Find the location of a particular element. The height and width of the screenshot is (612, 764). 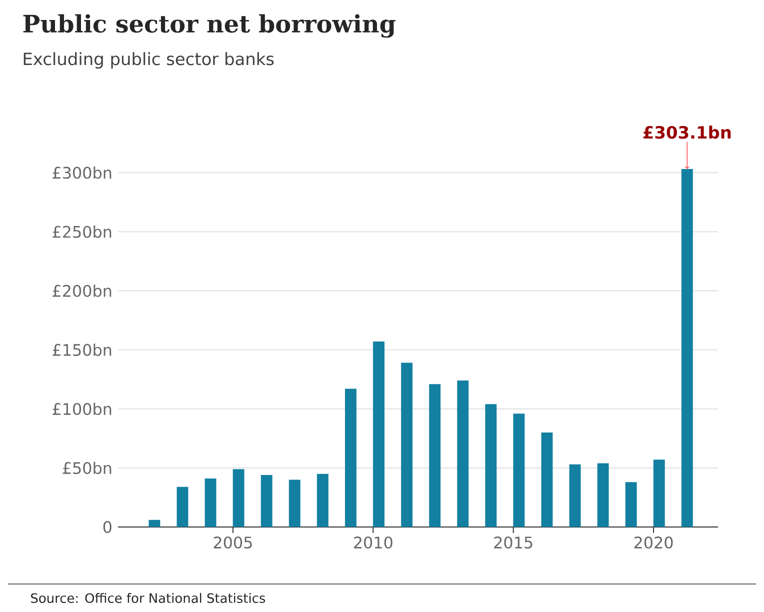

source-note: Source: Office for National Statistics is located at coordinates (148, 597).